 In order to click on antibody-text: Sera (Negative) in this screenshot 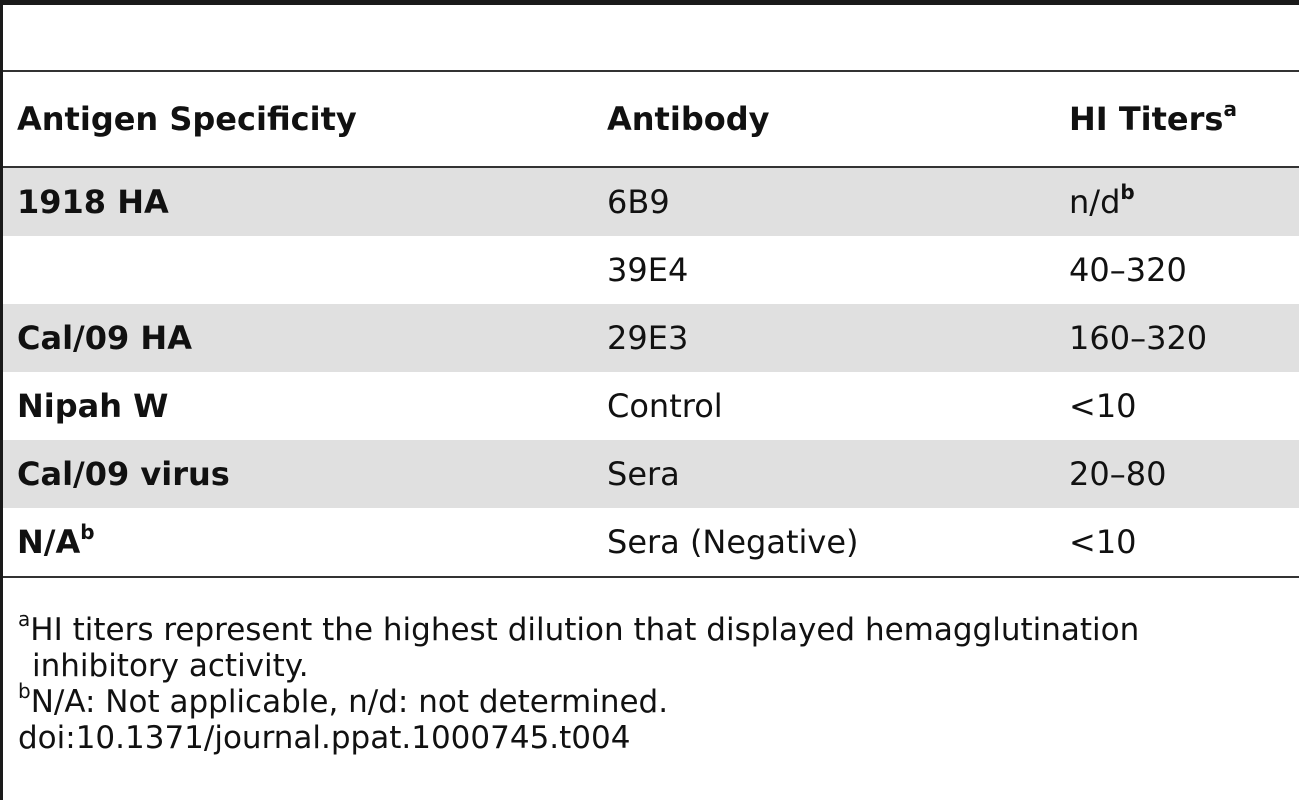, I will do `click(733, 542)`.